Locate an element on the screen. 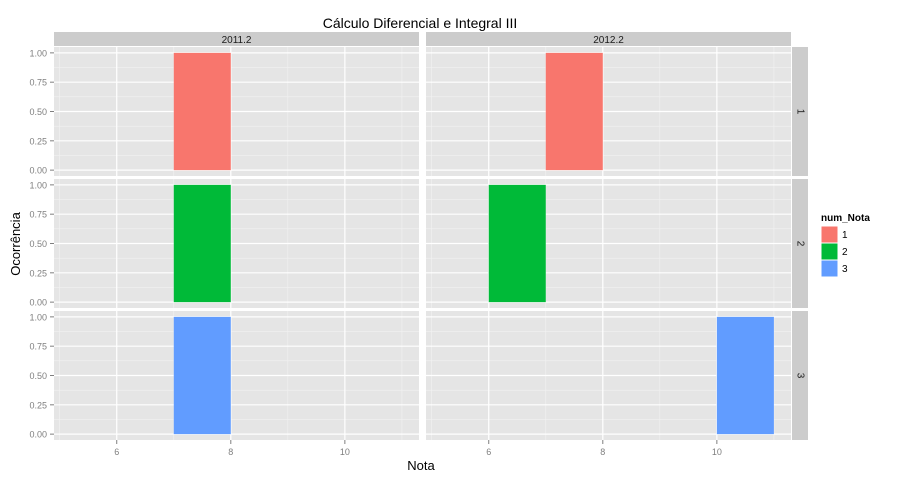 The height and width of the screenshot is (480, 900). legend: num_Nota 1 2 3 is located at coordinates (845, 245).